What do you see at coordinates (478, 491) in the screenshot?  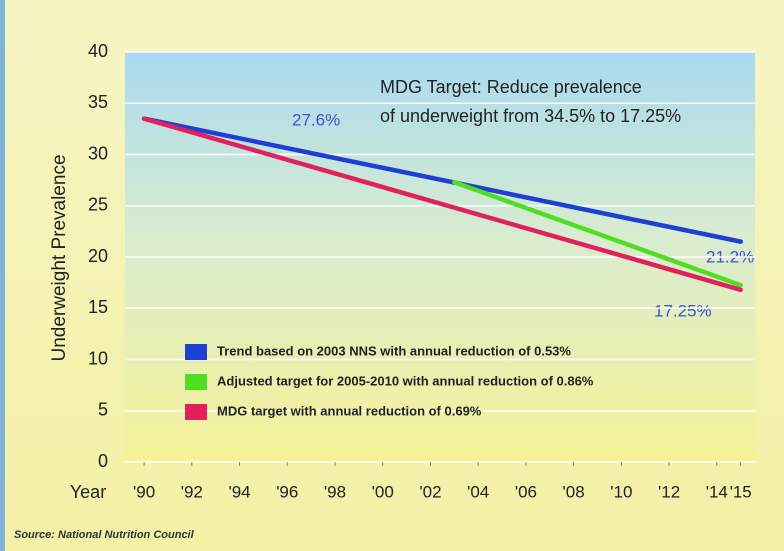 I see `x-tick-label: '04` at bounding box center [478, 491].